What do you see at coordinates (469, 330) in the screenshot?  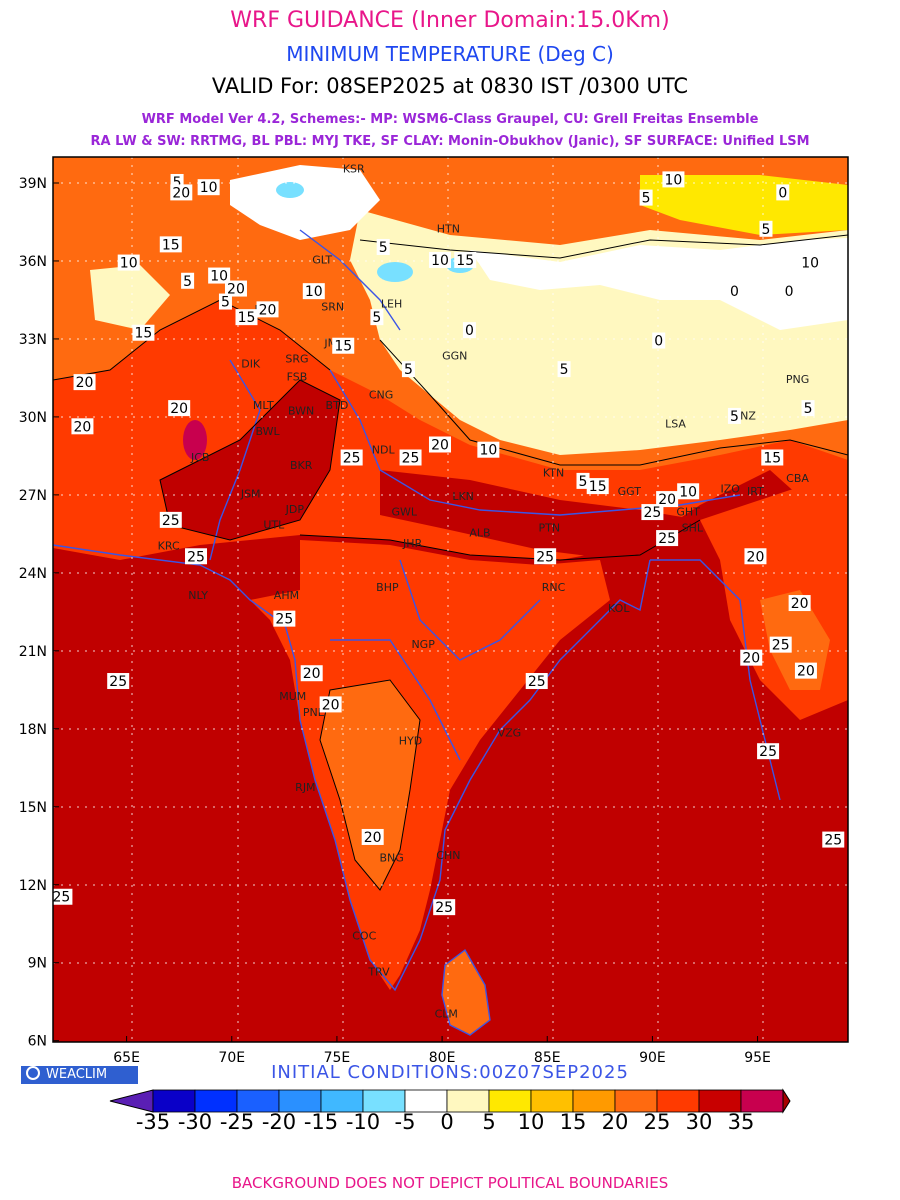 I see `contour-label: 0` at bounding box center [469, 330].